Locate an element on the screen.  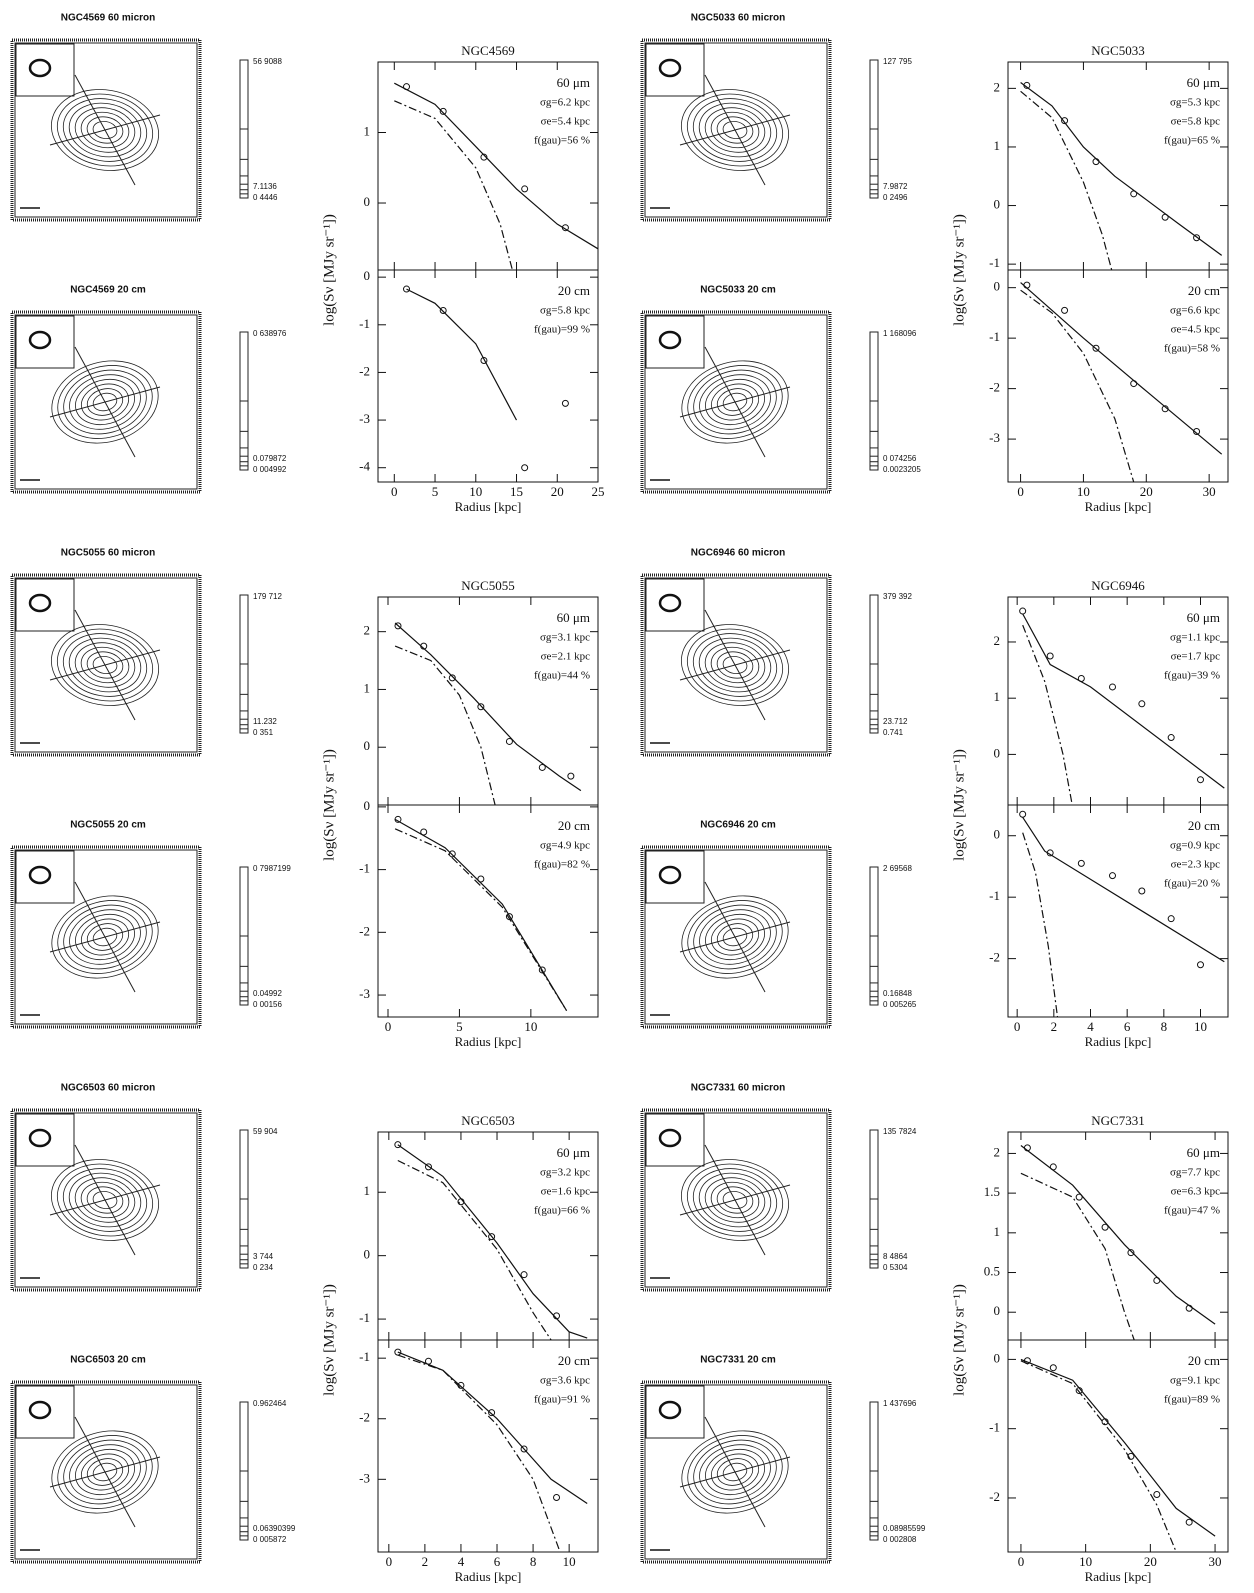
scale-label: 0 5304 is located at coordinates (895, 1267).